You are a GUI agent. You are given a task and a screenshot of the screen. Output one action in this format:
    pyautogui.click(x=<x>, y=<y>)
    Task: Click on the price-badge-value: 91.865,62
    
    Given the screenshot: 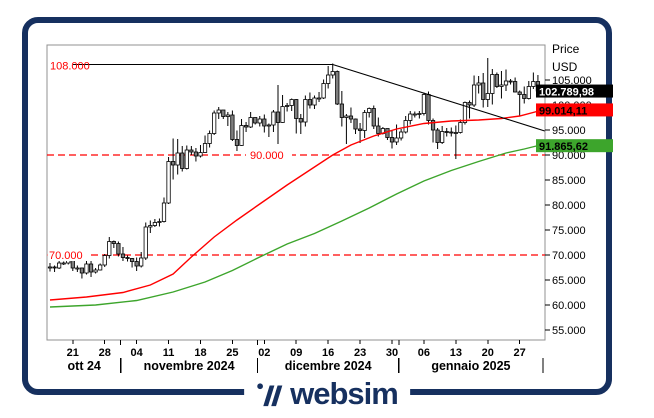 What is the action you would take?
    pyautogui.click(x=563, y=147)
    